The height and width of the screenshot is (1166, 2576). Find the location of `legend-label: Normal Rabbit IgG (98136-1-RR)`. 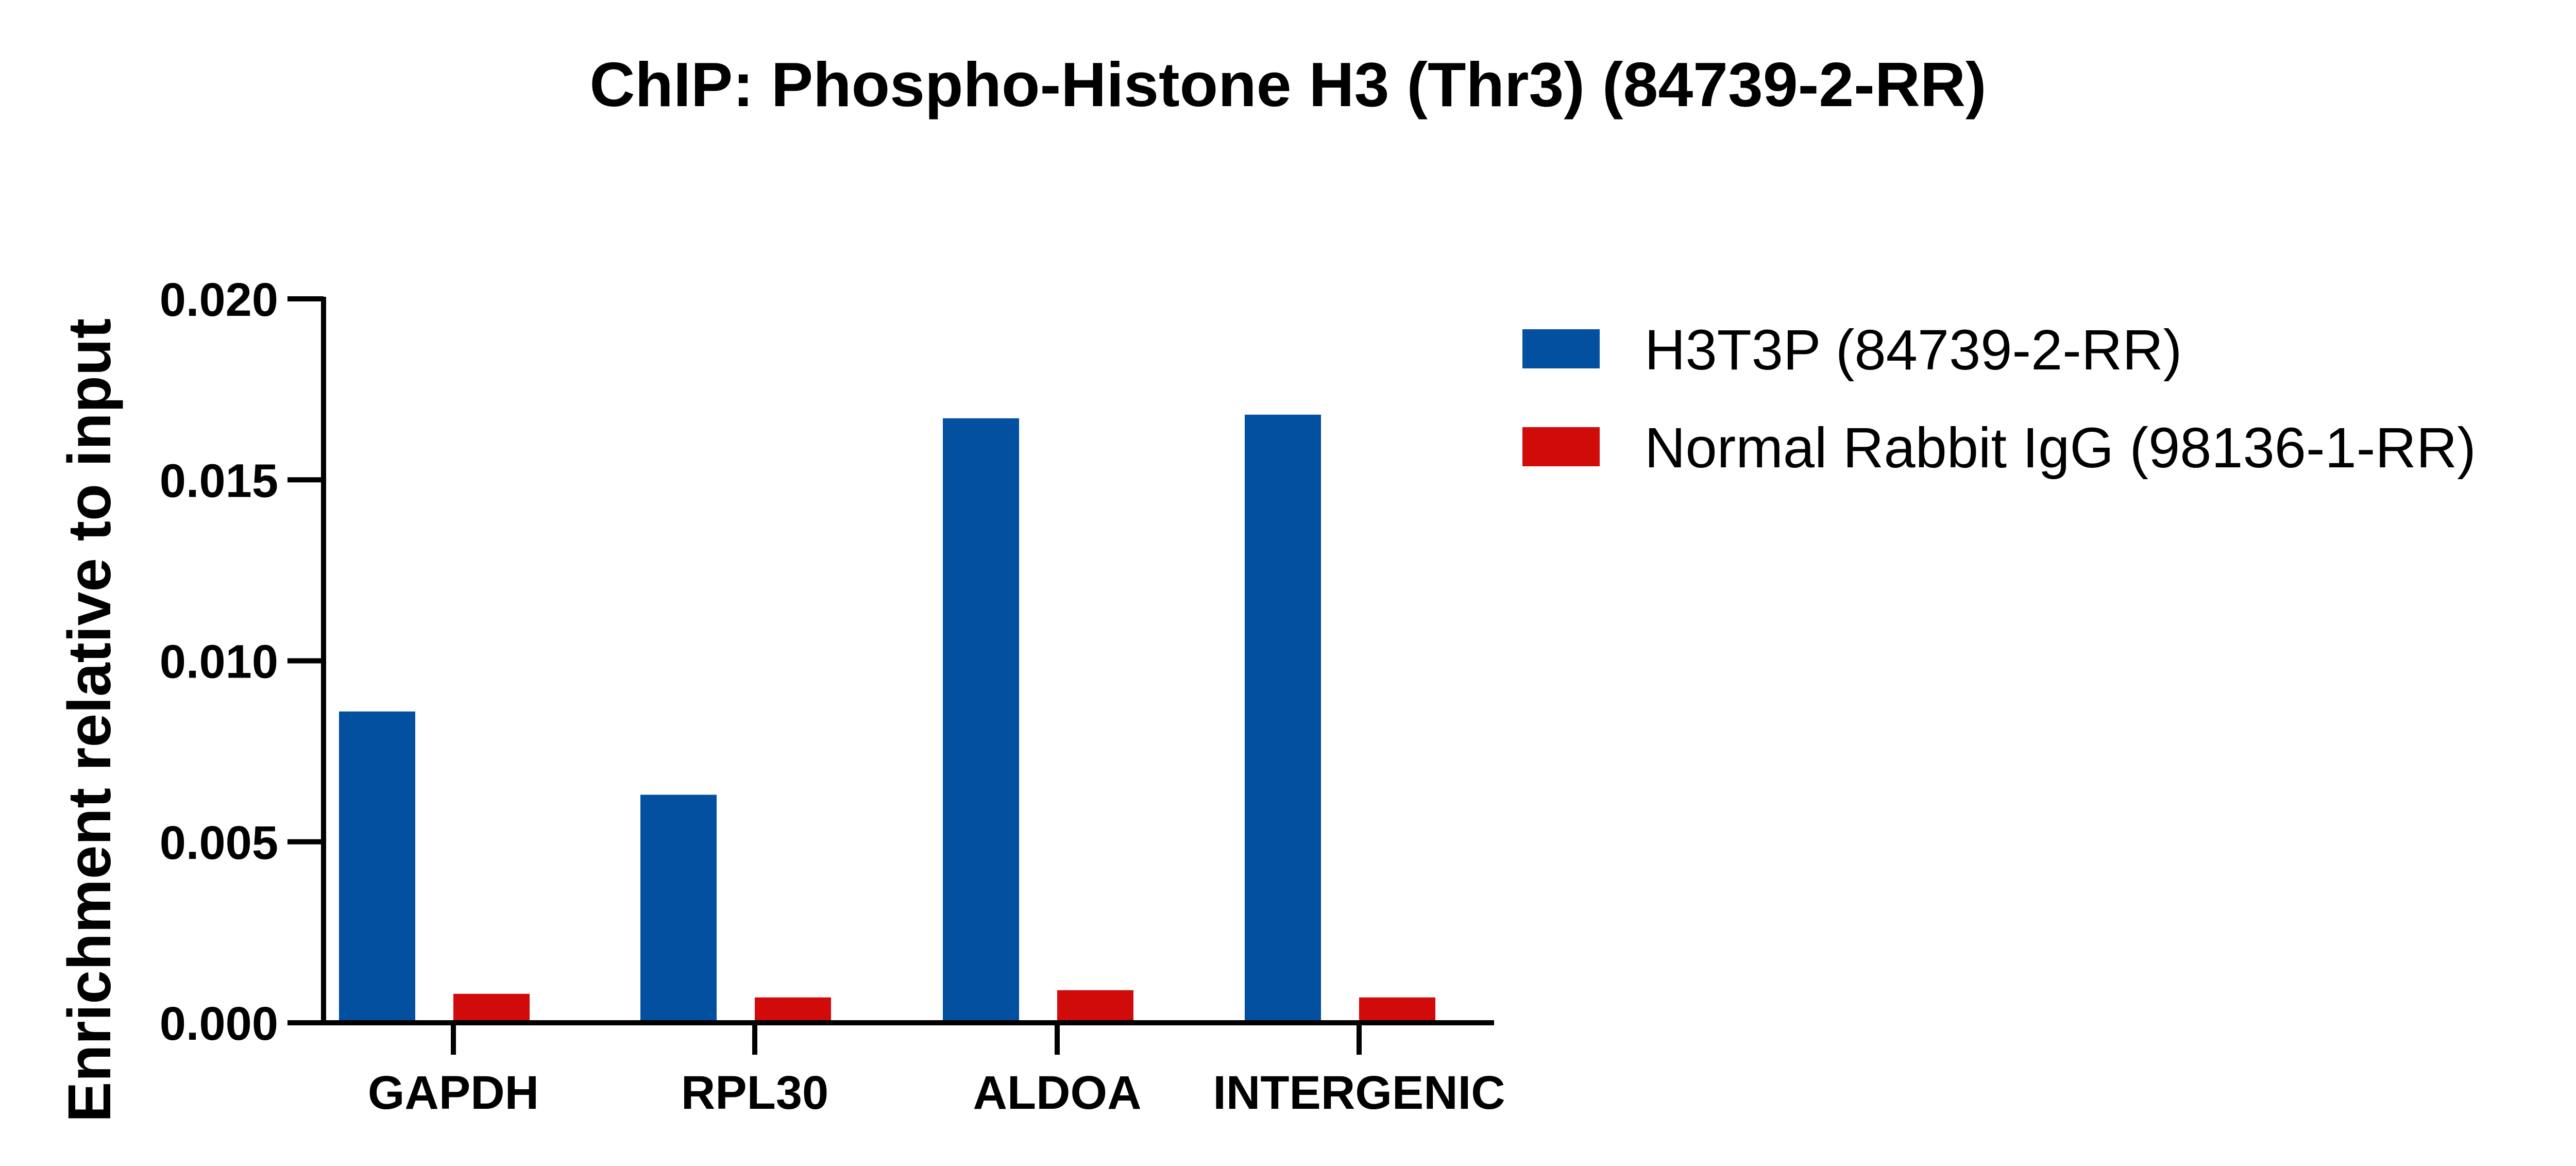

legend-label: Normal Rabbit IgG (98136-1-RR) is located at coordinates (2060, 448).